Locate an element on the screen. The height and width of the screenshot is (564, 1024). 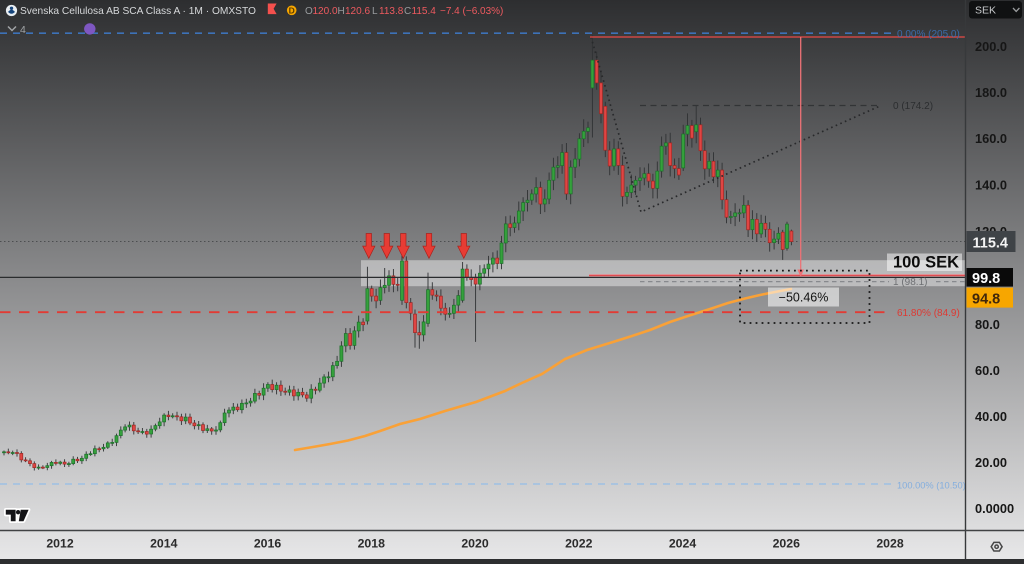
svg-text: 180.0 is located at coordinates (991, 92).